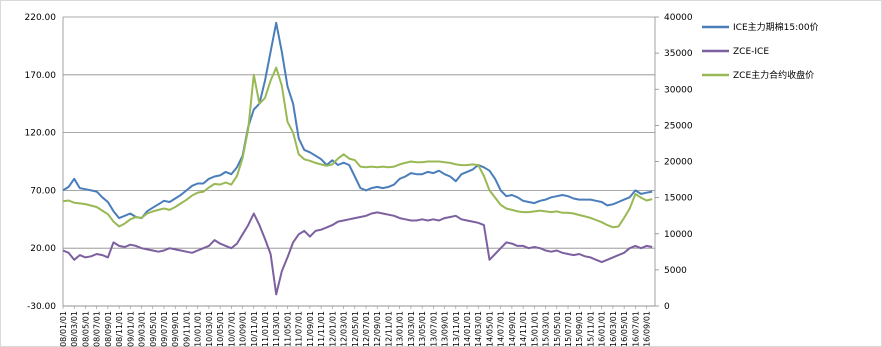 The height and width of the screenshot is (347, 882). Describe the element at coordinates (186, 329) in the screenshot. I see `x-tick-label: 2009/11/01` at that location.